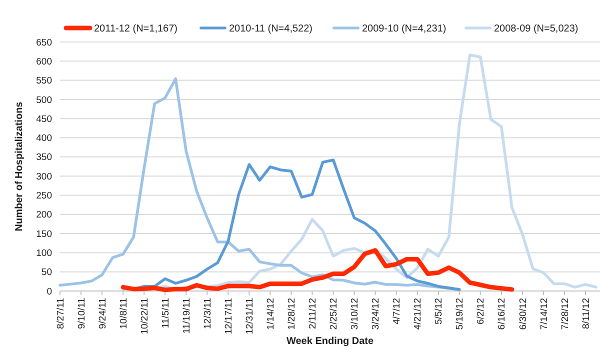 This screenshot has width=600, height=350. I want to click on x-tick-label: 9/24/11, so click(102, 313).